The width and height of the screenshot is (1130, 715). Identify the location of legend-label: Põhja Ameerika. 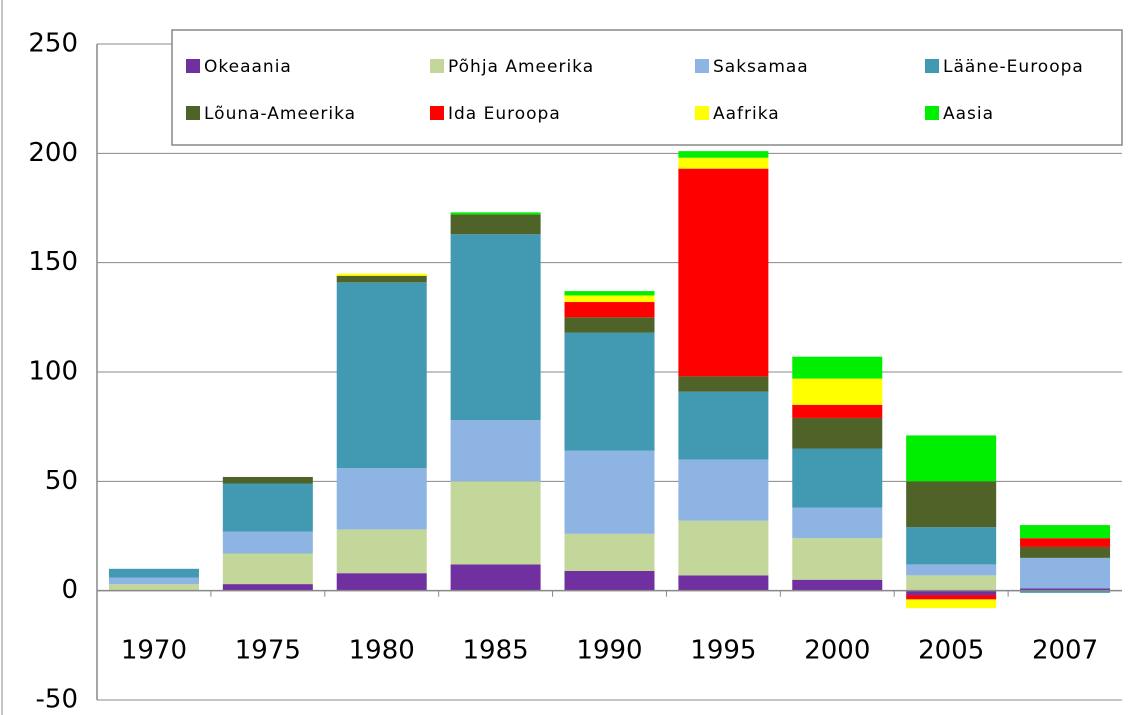
(521, 67).